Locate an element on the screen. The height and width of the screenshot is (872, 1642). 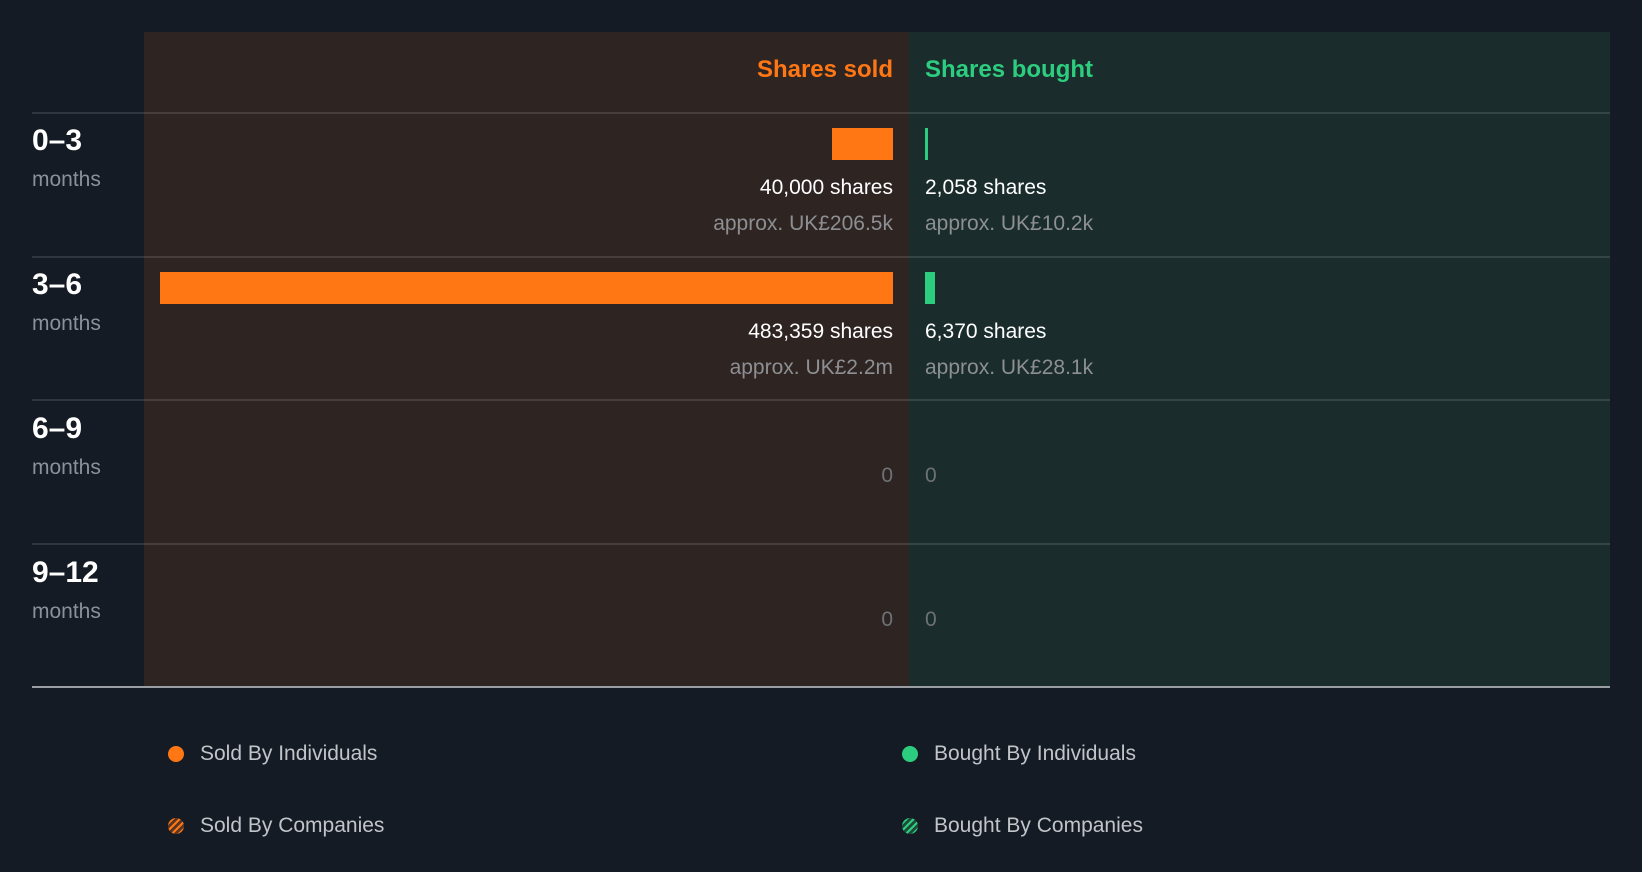
sold-zero-6-9: 0 is located at coordinates (887, 475).